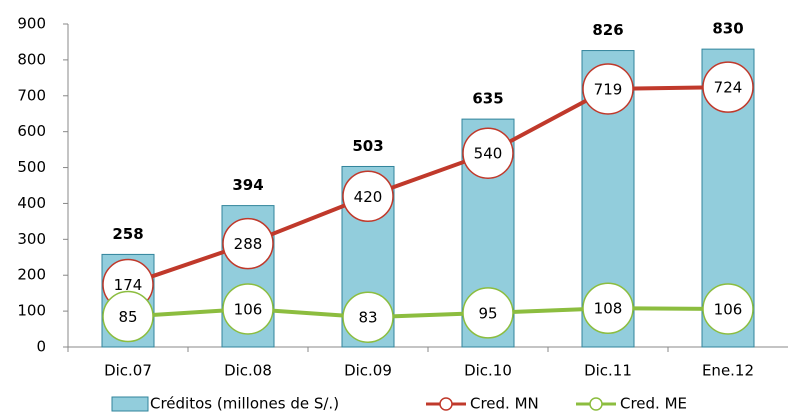 The image size is (789, 414). What do you see at coordinates (653, 404) in the screenshot?
I see `legend-label: Cred. ME` at bounding box center [653, 404].